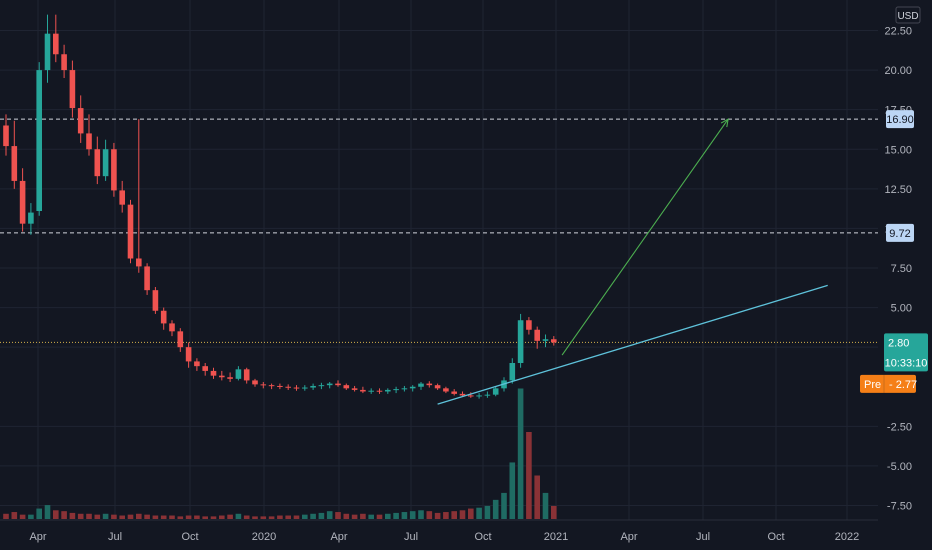 This screenshot has width=932, height=550. I want to click on target-arrow-head, so click(724, 123).